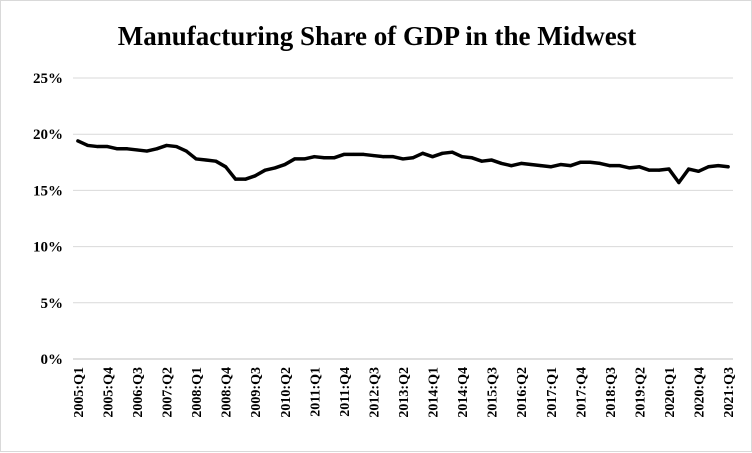 This screenshot has height=453, width=752. Describe the element at coordinates (48, 191) in the screenshot. I see `y-tick-label: 15%` at that location.